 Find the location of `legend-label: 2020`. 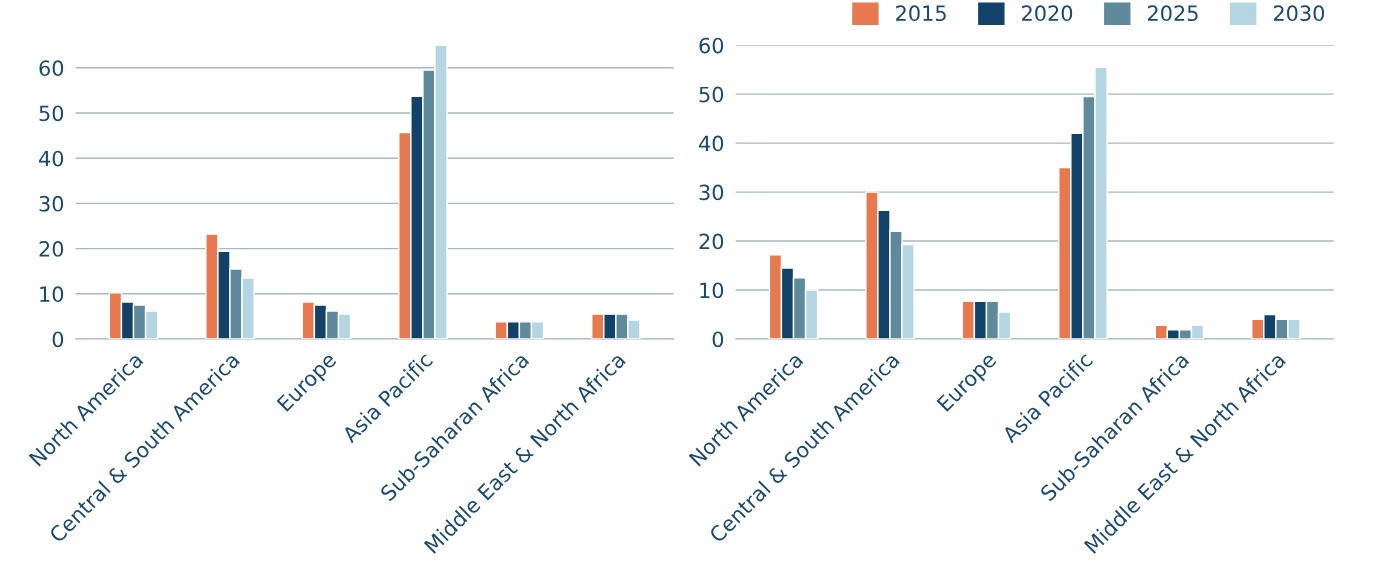

legend-label: 2020 is located at coordinates (1047, 13).